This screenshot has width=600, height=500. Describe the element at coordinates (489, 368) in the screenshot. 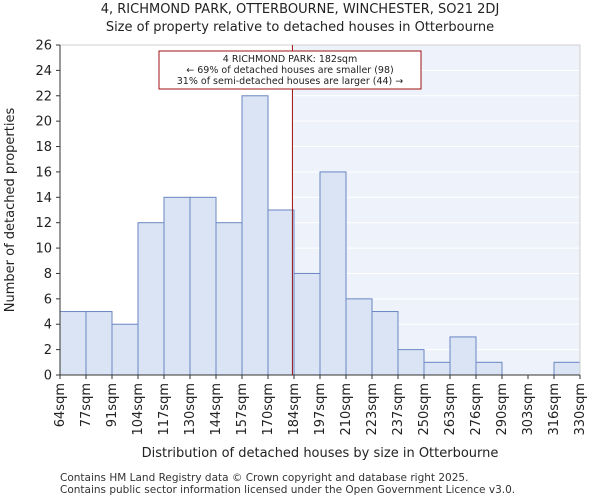

I see `bar-276sqm` at that location.